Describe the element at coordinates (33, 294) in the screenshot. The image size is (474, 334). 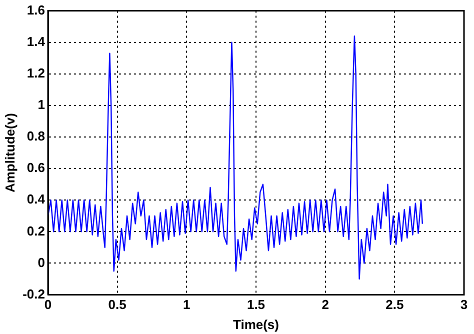
I see `y-tick-label: -0.2` at that location.